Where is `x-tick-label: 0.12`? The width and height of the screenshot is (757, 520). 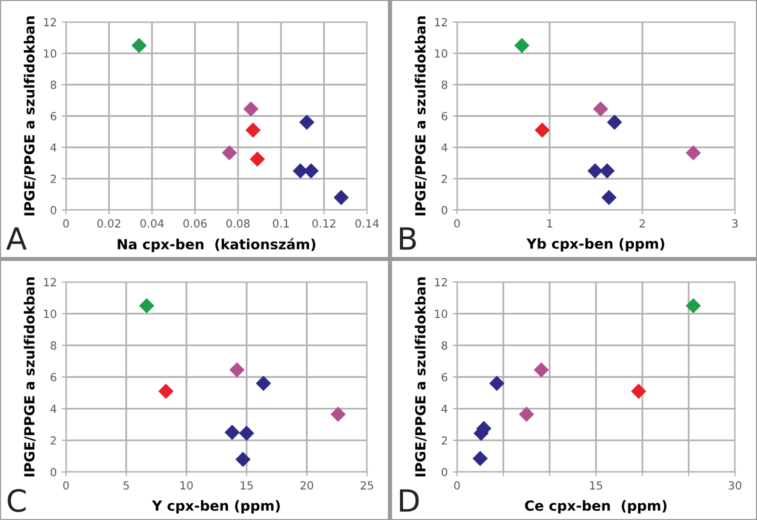
x-tick-label: 0.12 is located at coordinates (324, 223).